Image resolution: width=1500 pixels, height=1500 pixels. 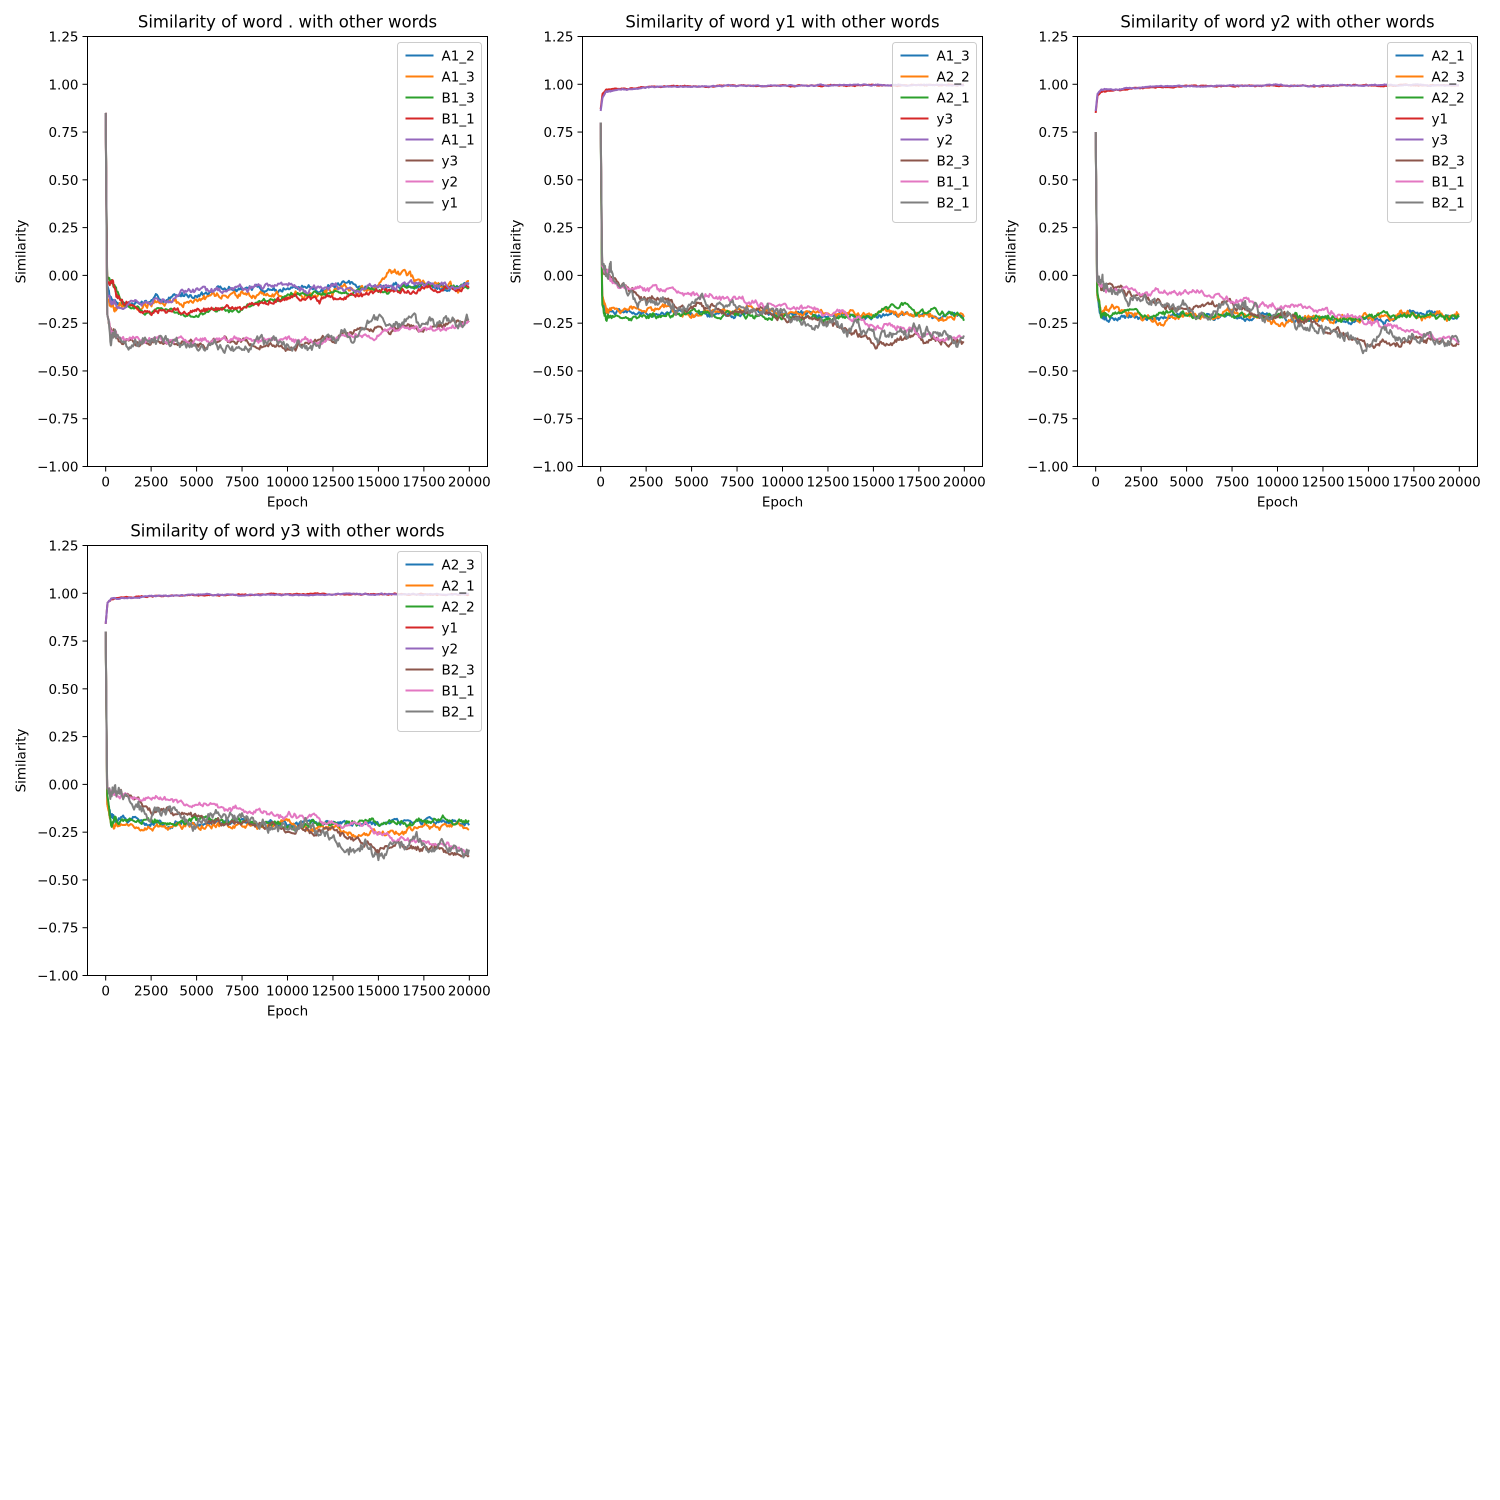 I want to click on legend-label: B1_3, so click(x=458, y=99).